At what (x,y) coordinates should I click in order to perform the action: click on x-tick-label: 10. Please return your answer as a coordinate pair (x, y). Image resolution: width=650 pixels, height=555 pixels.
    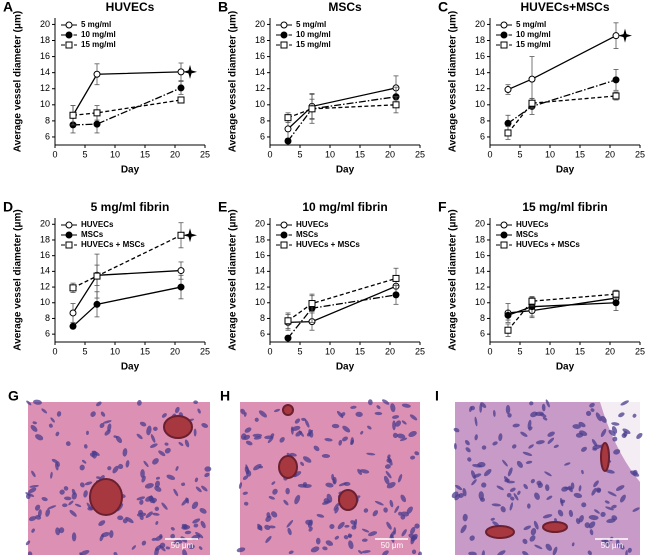
    Looking at the image, I should click on (115, 351).